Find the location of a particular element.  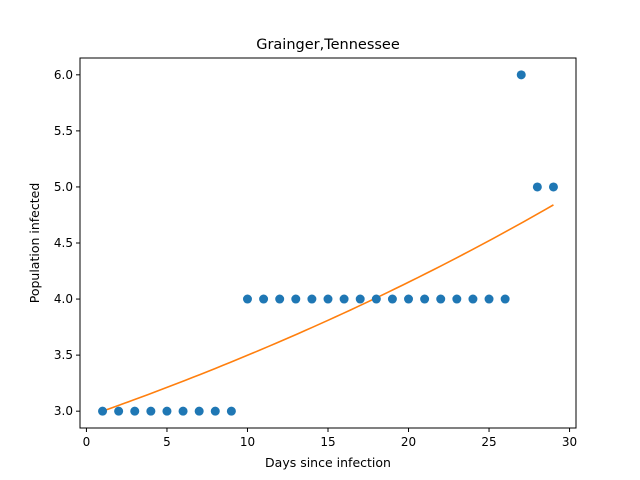

x-tick-label: 5 is located at coordinates (167, 442).